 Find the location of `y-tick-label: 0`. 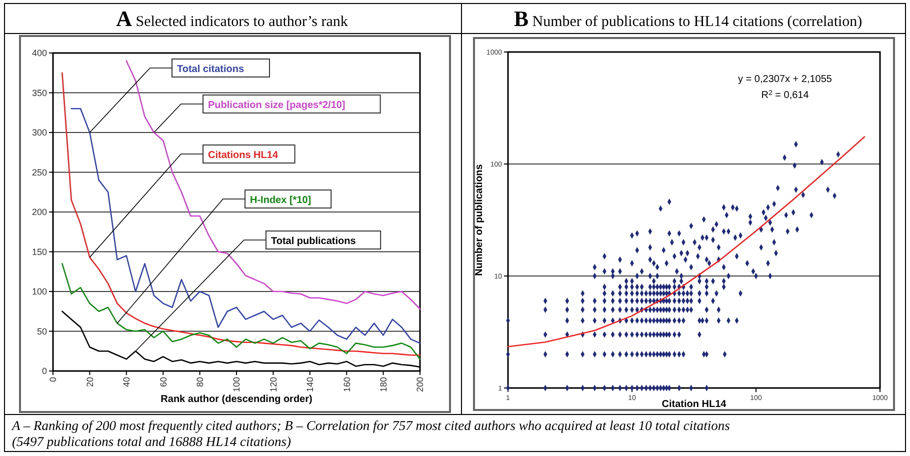

y-tick-label: 0 is located at coordinates (44, 371).